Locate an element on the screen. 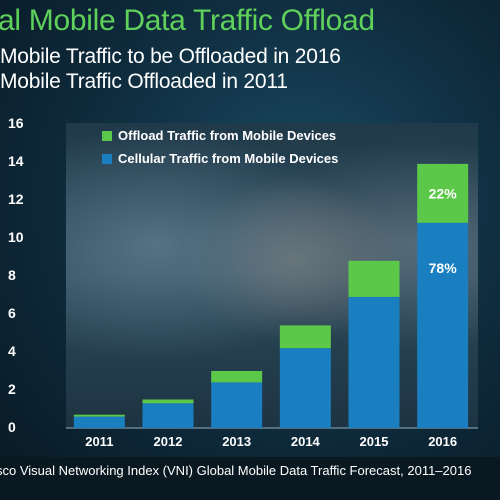  legend-cellular-swatch is located at coordinates (107, 159).